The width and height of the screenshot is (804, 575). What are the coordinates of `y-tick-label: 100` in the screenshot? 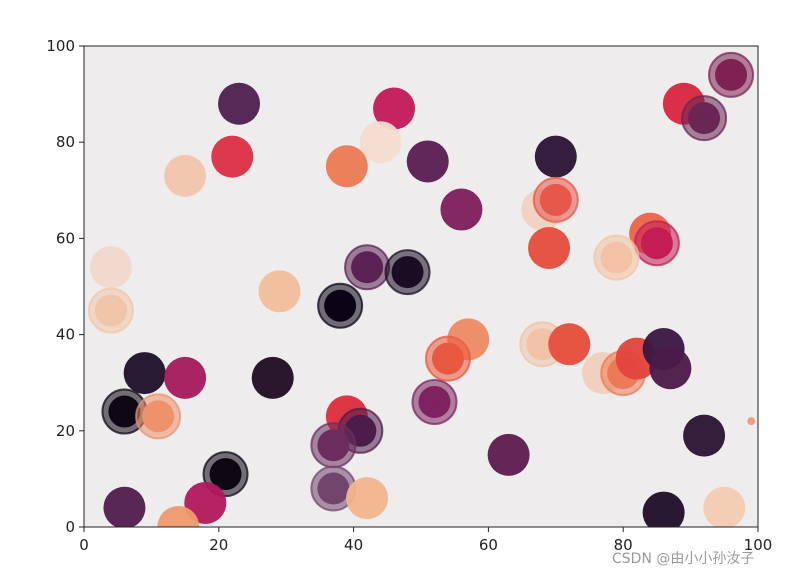 It's located at (60, 46).